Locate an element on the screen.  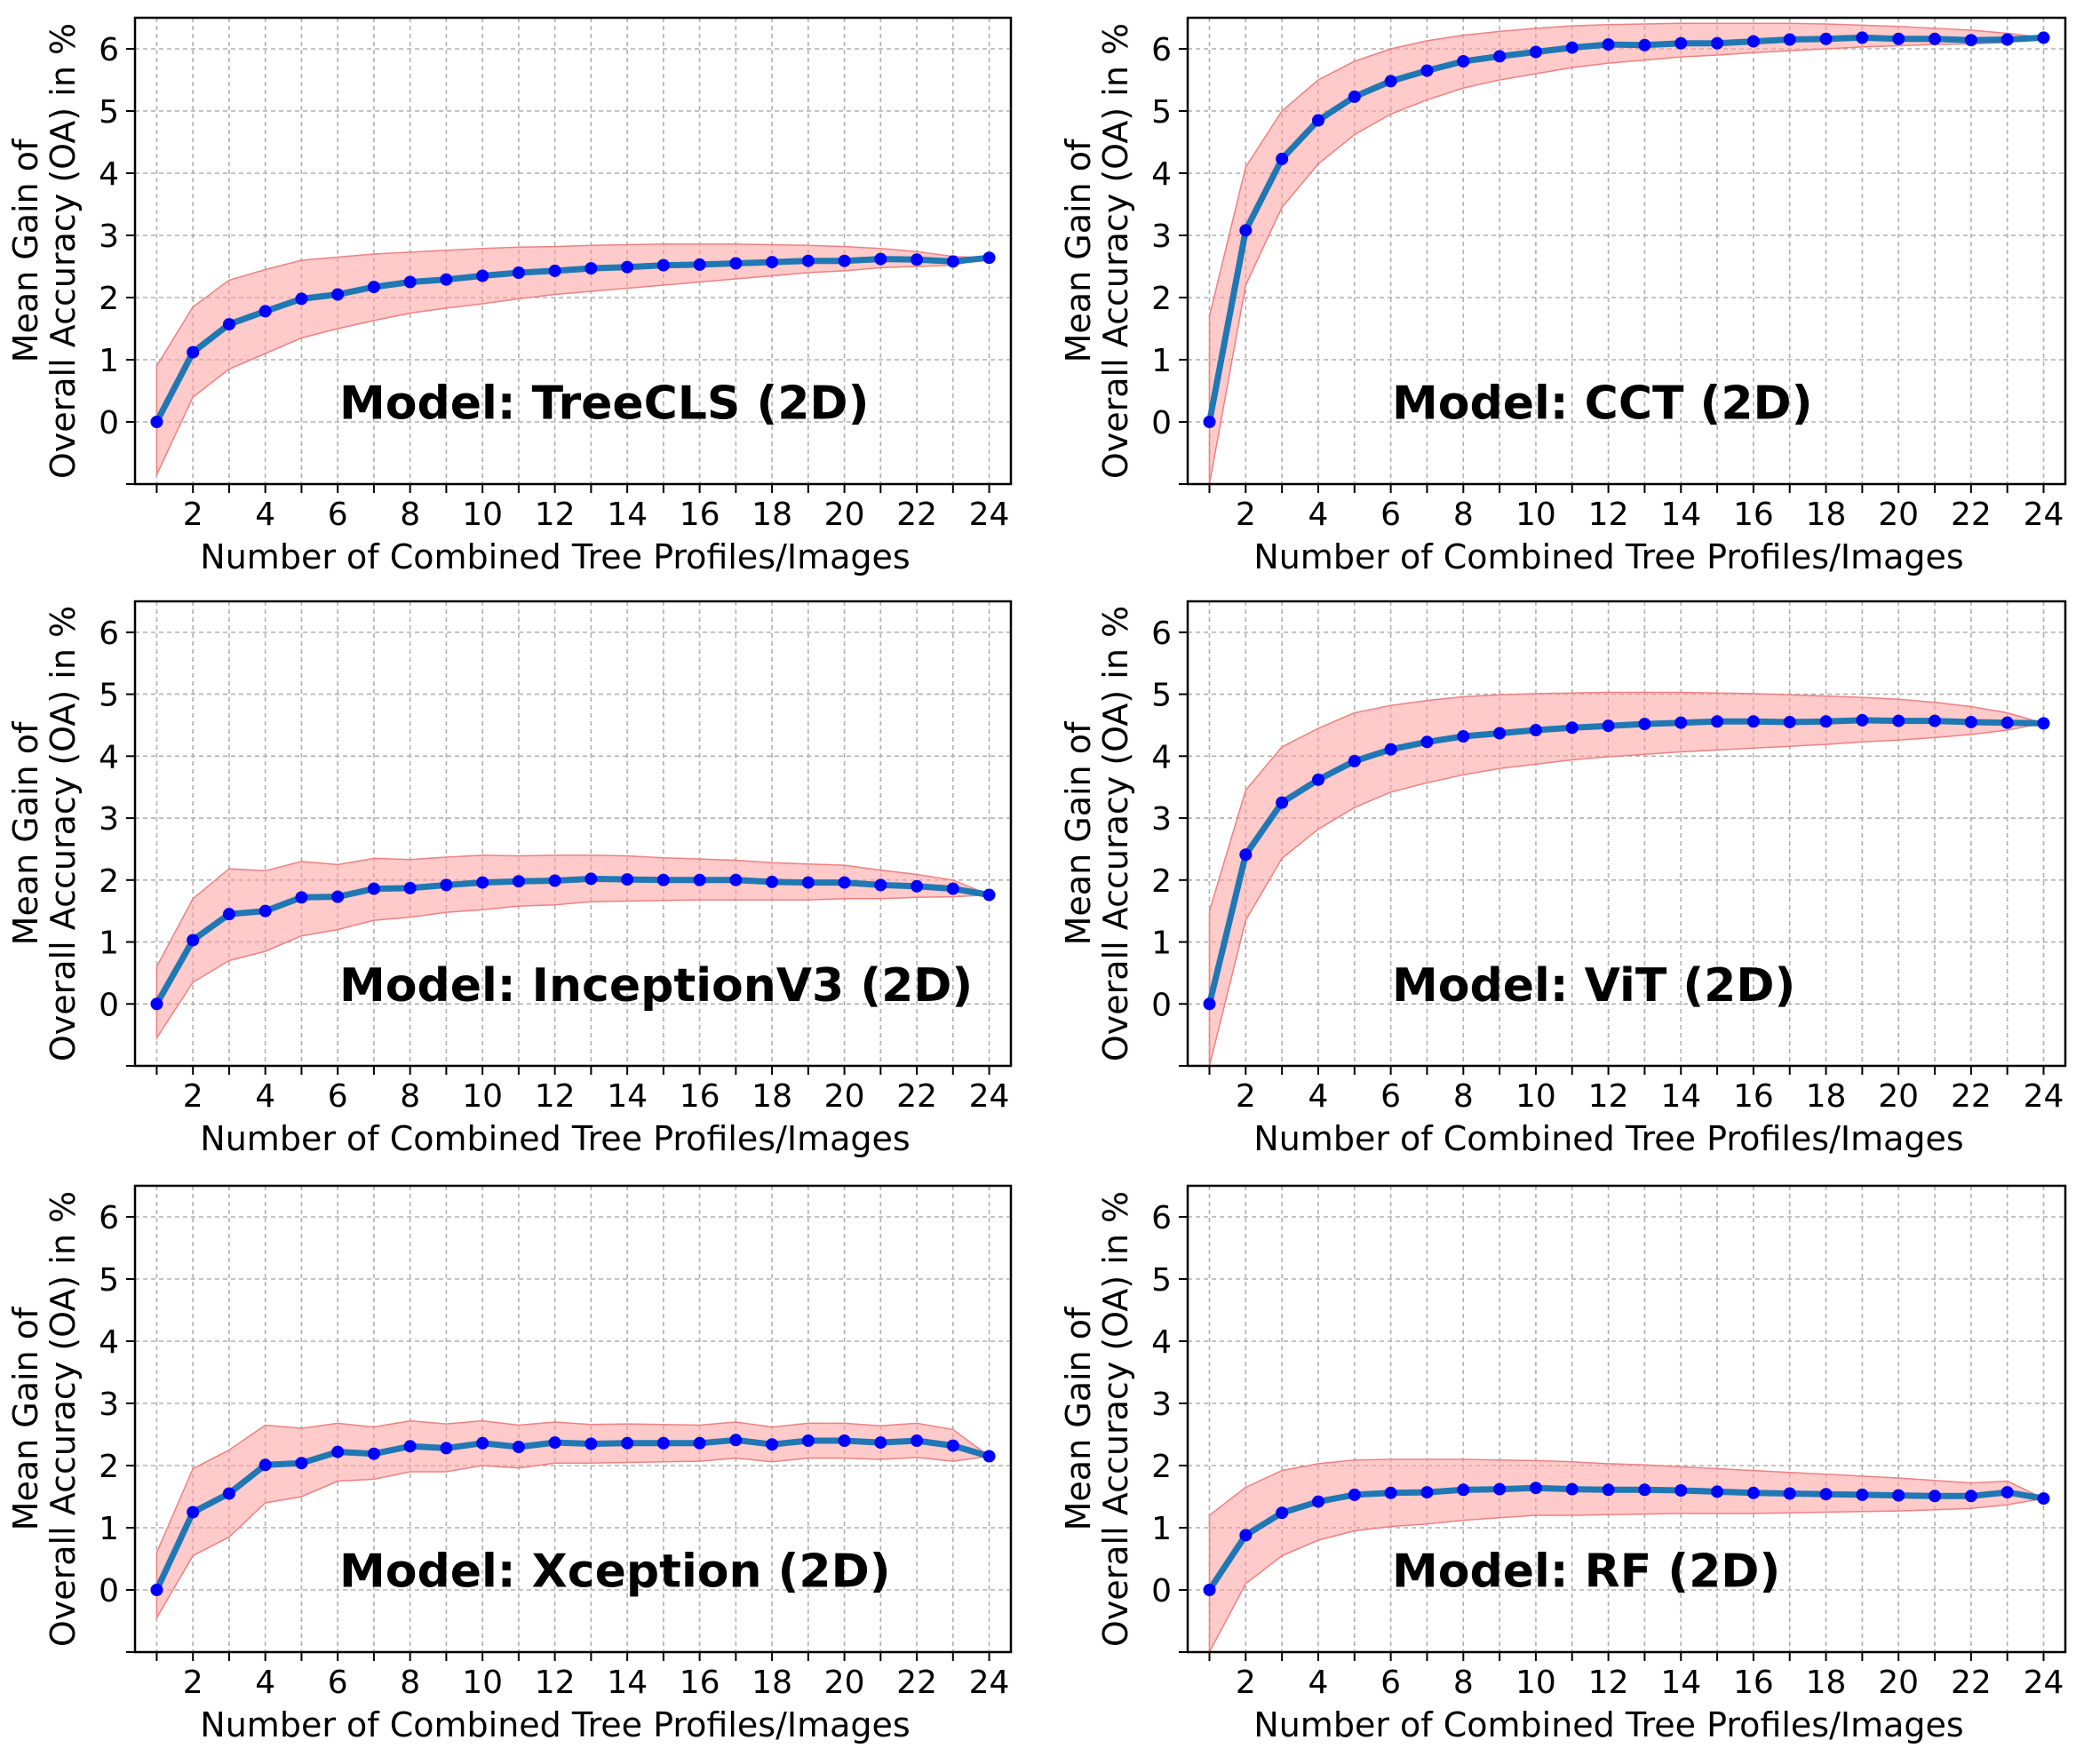
y-tick-label: 3 is located at coordinates (109, 1405).